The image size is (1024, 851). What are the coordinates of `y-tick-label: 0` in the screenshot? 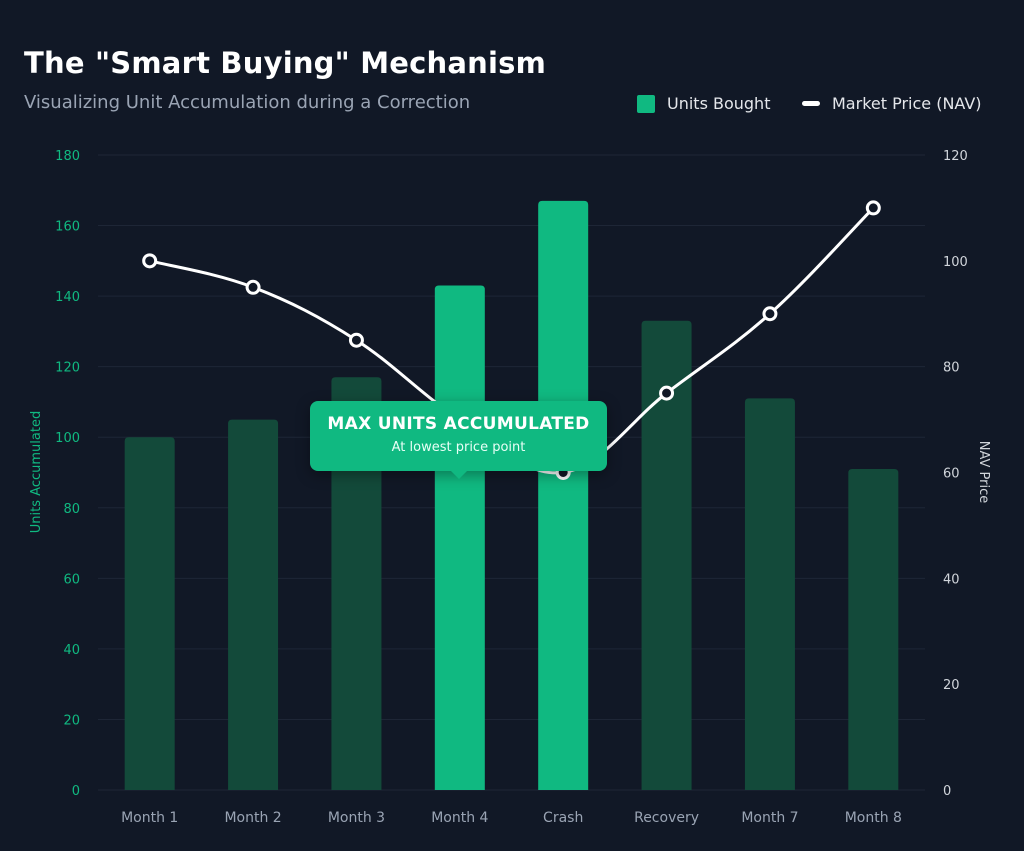 It's located at (76, 791).